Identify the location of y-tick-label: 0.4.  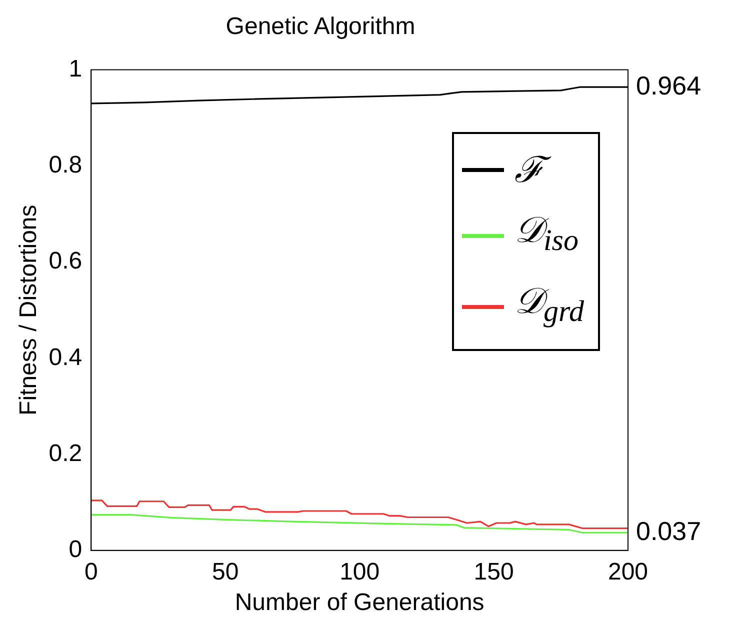
(65, 357).